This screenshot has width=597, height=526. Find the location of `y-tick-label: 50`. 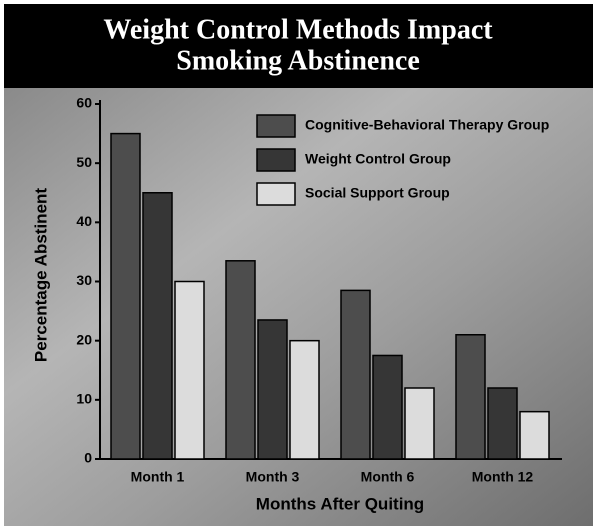

y-tick-label: 50 is located at coordinates (84, 162).